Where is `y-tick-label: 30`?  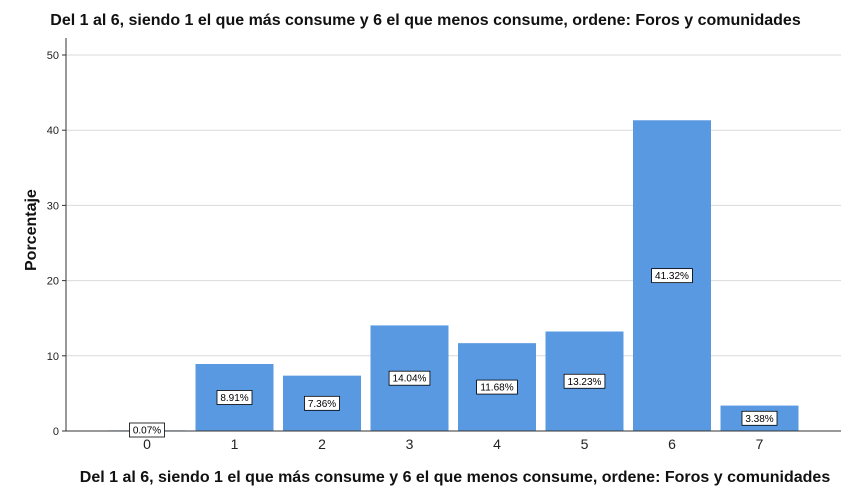 y-tick-label: 30 is located at coordinates (53, 206).